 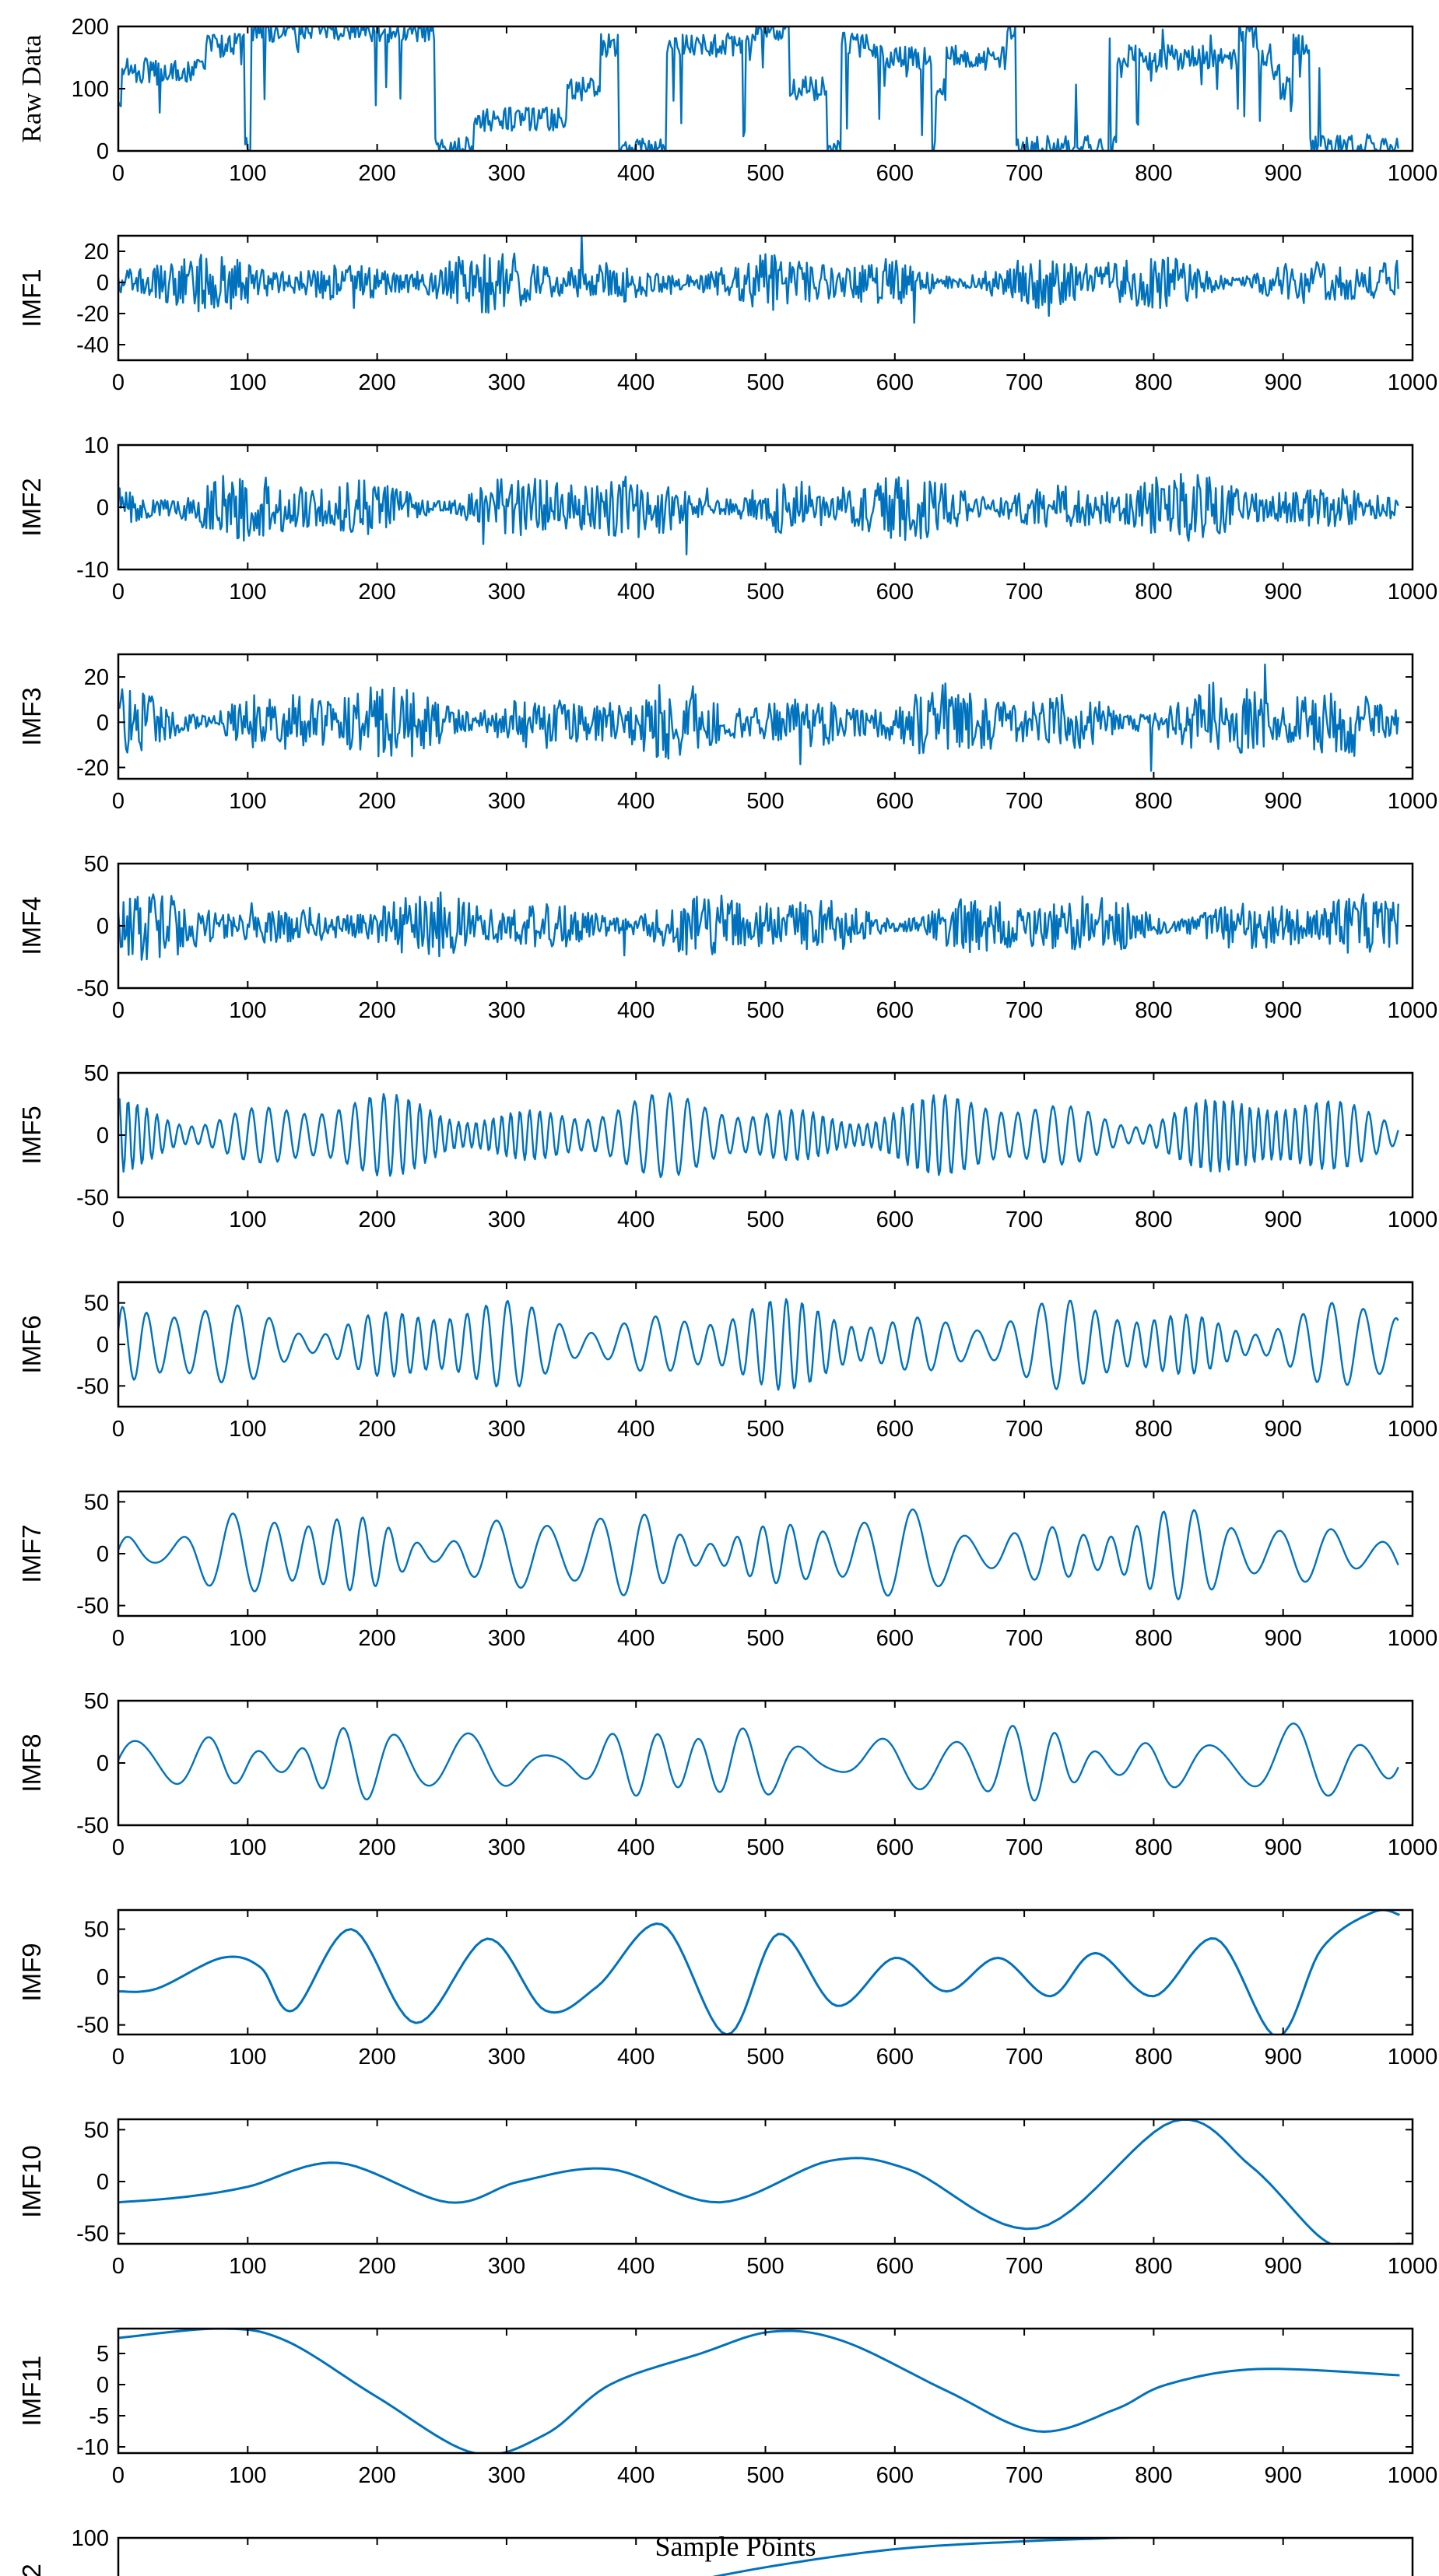 What do you see at coordinates (32, 507) in the screenshot?
I see `y-axis-label: IMF2` at bounding box center [32, 507].